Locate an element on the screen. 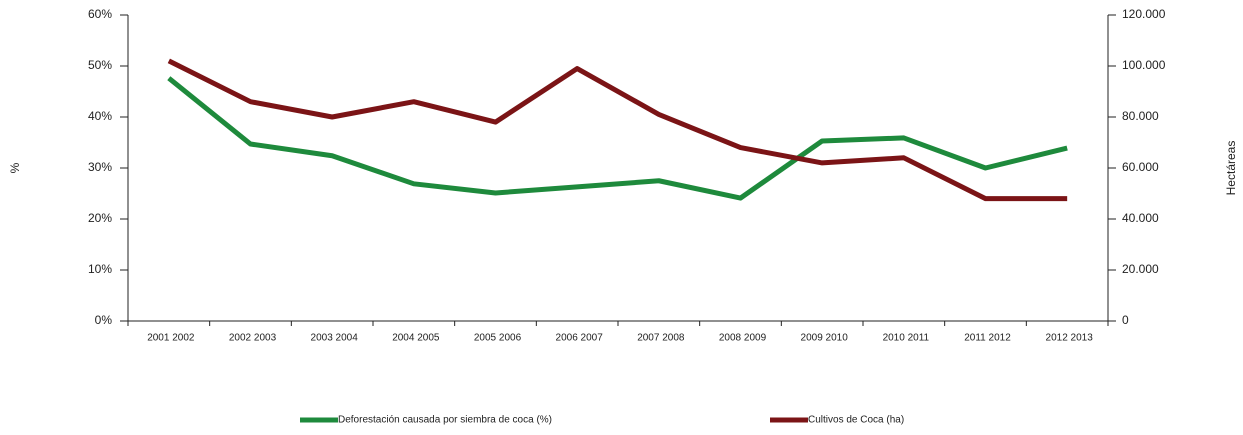 The image size is (1243, 435). x-tick-label: 2008 2009 is located at coordinates (743, 338).